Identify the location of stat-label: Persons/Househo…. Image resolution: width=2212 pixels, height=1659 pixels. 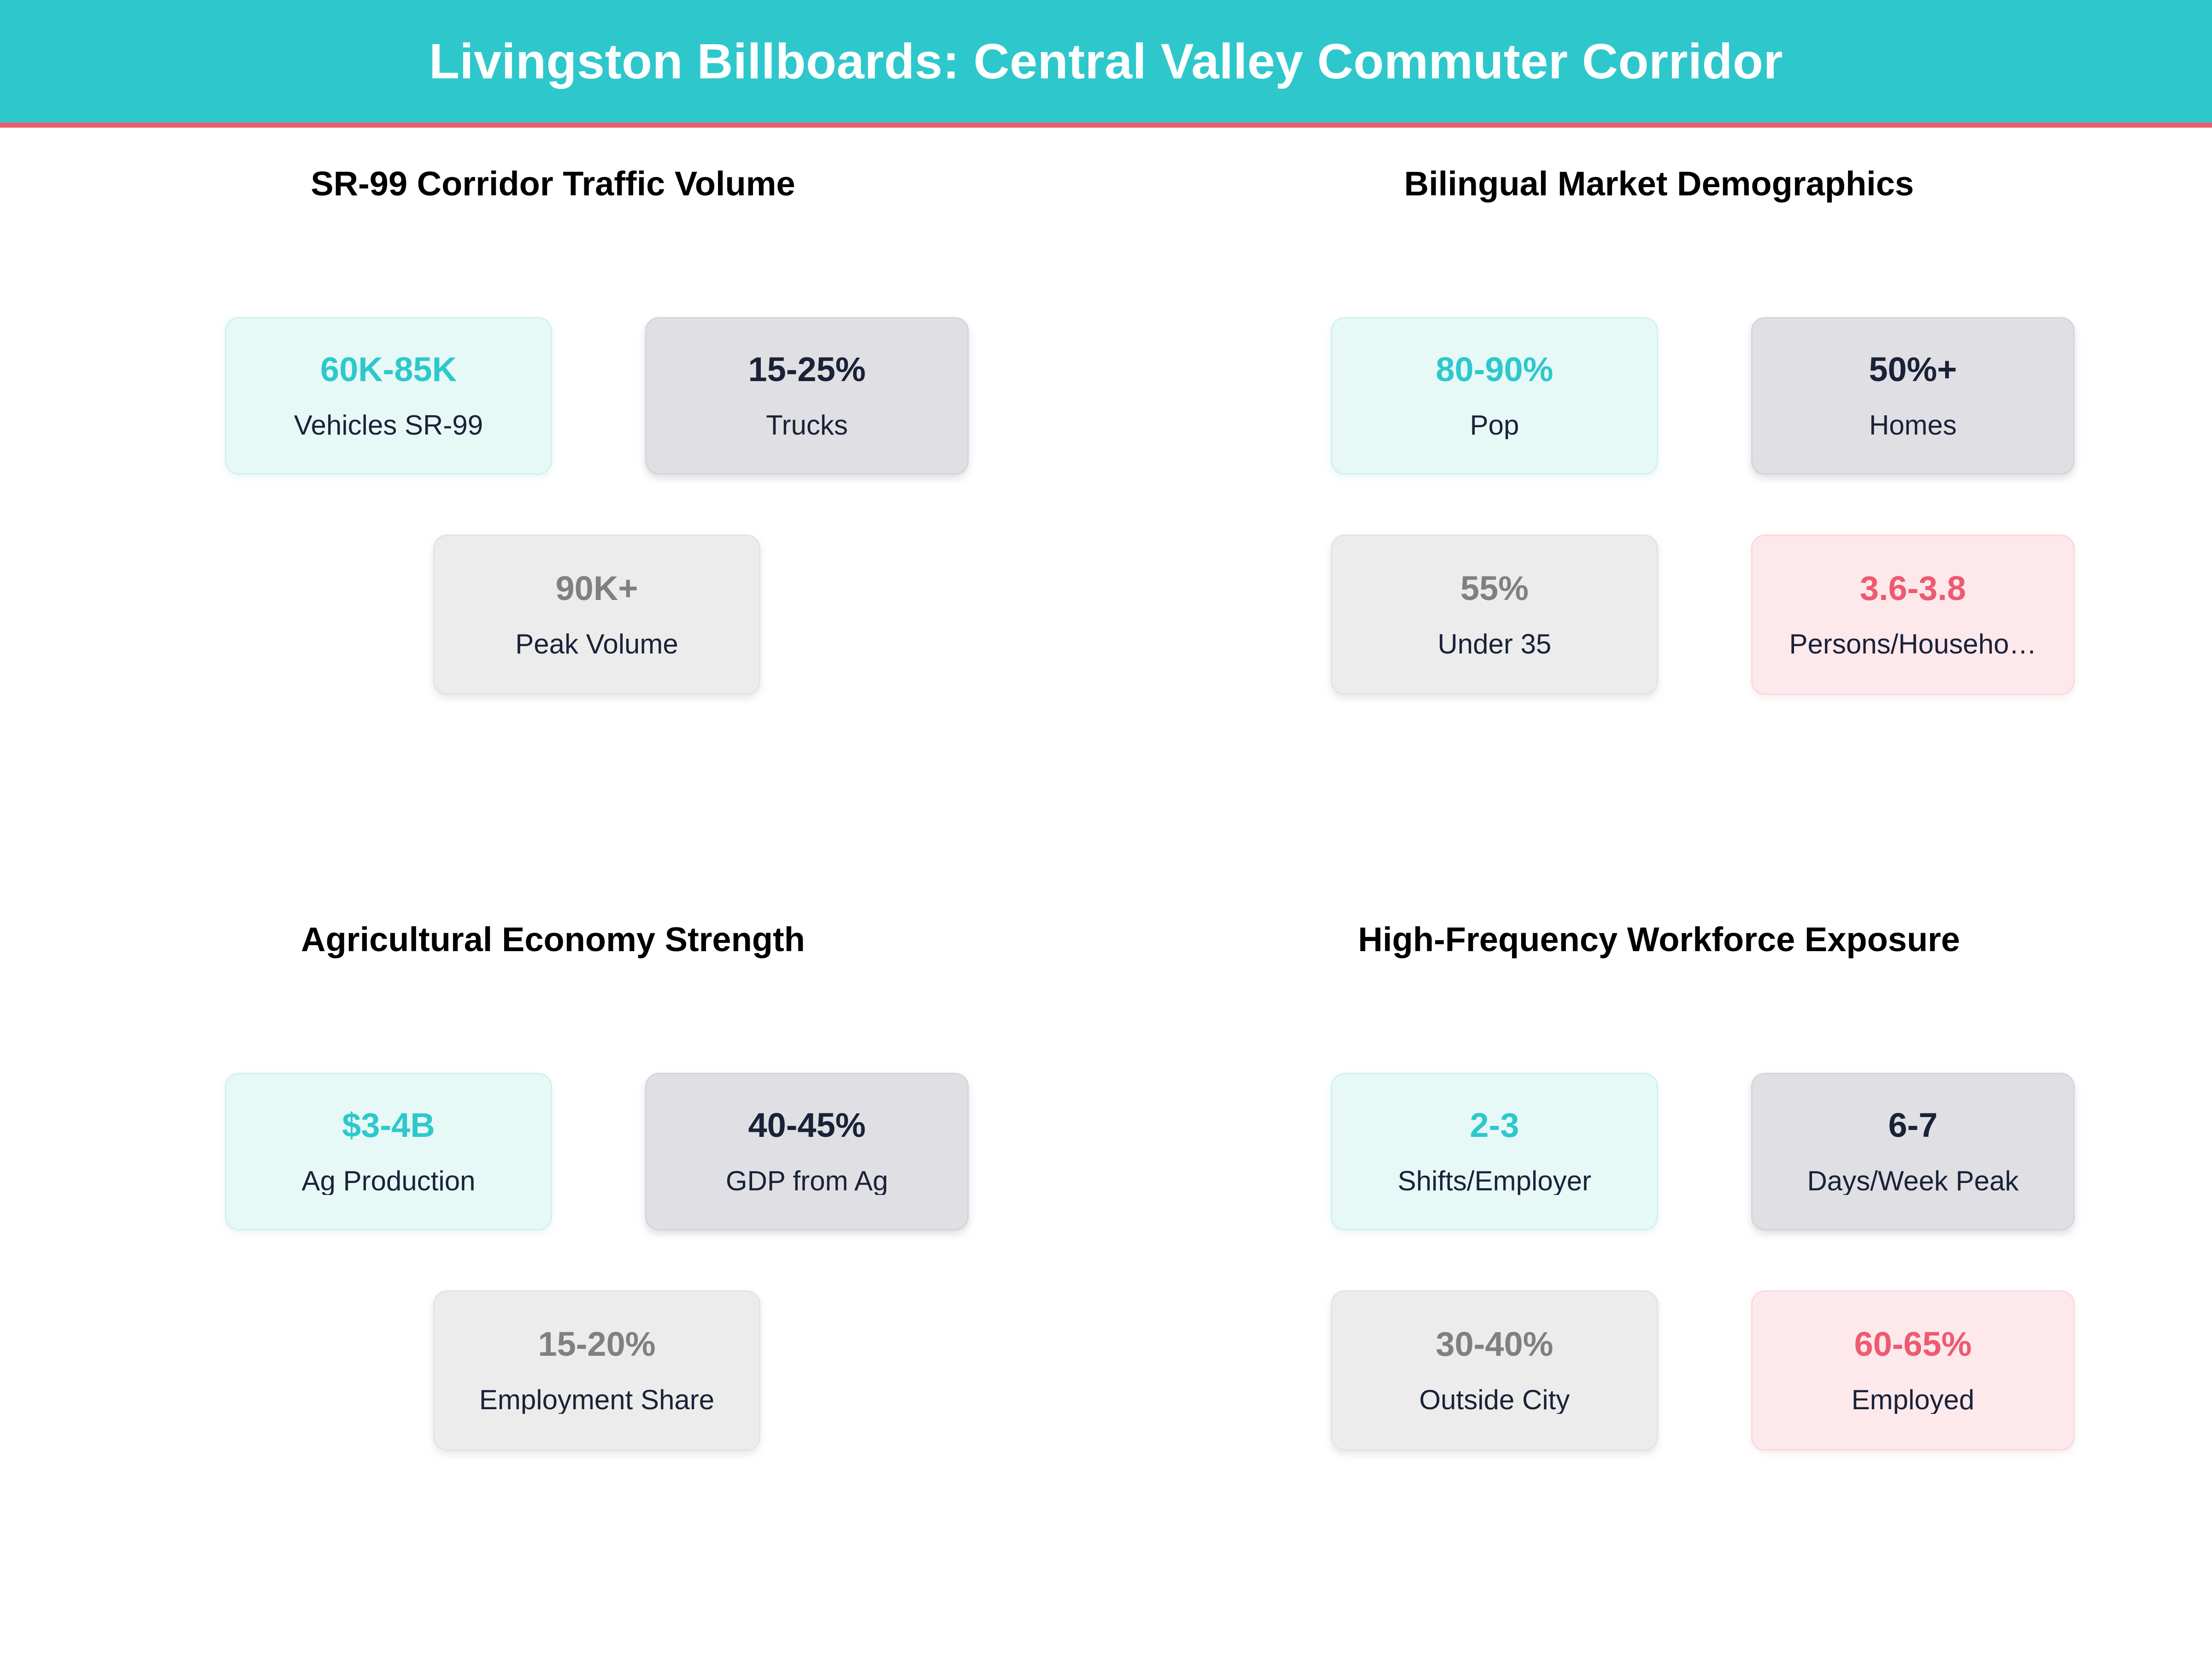
(1913, 644).